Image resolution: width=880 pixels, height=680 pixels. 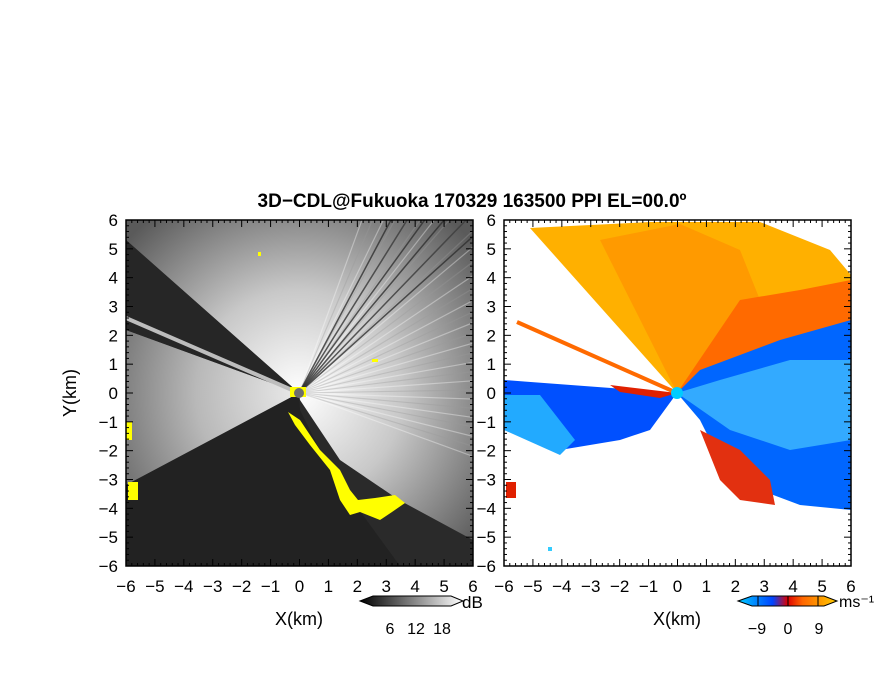 I want to click on velocity-xlabel: X(km), so click(x=677, y=619).